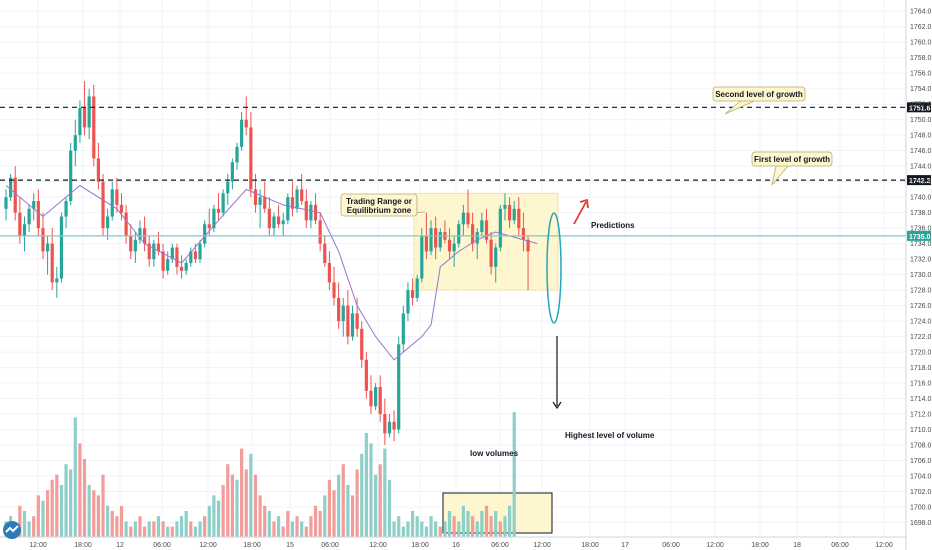 The image size is (932, 550). I want to click on highest-volume-label: Highest level of volume, so click(610, 435).